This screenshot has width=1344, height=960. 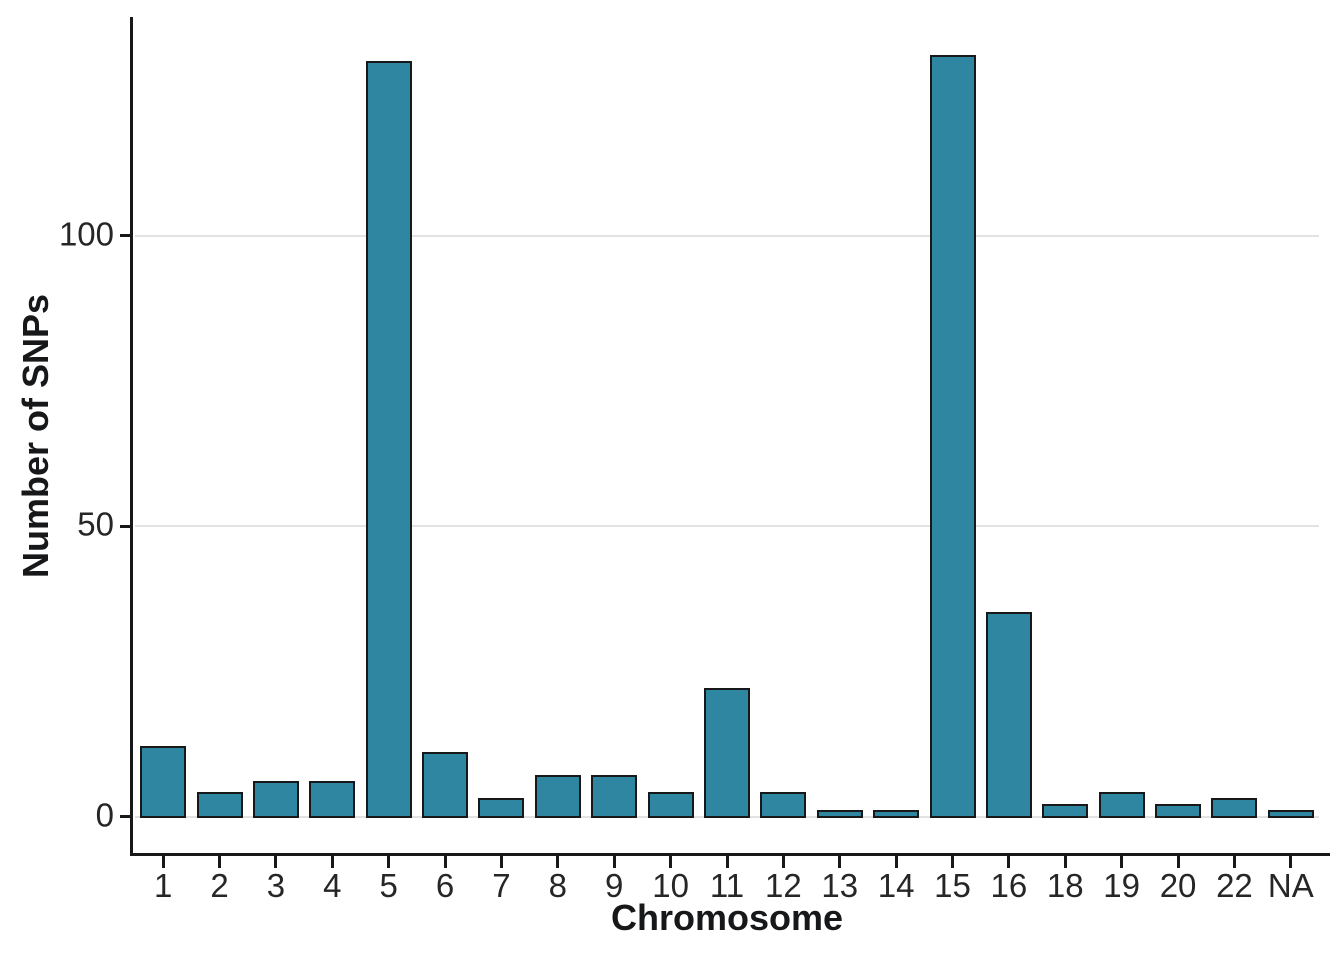 What do you see at coordinates (840, 885) in the screenshot?
I see `x-tick-label: 13` at bounding box center [840, 885].